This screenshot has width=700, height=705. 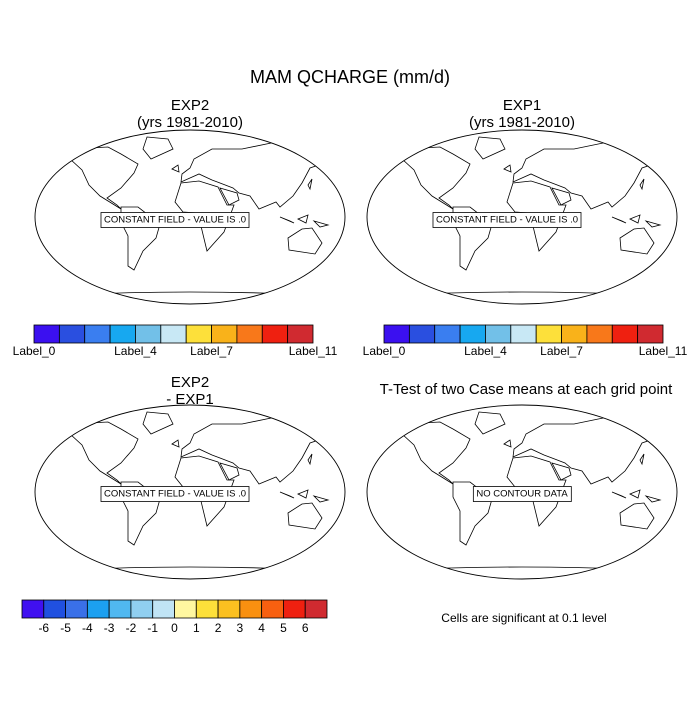 I want to click on colorbar-label: 0, so click(x=174, y=628).